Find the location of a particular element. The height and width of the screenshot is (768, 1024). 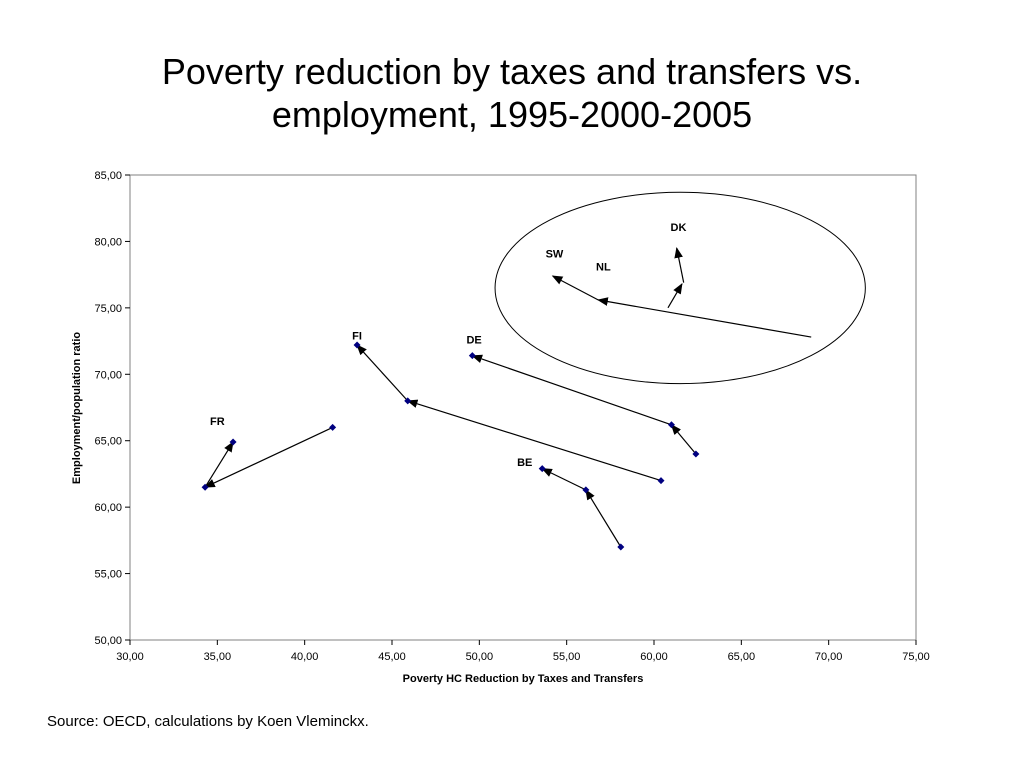

series-label-de: DE is located at coordinates (473, 341).